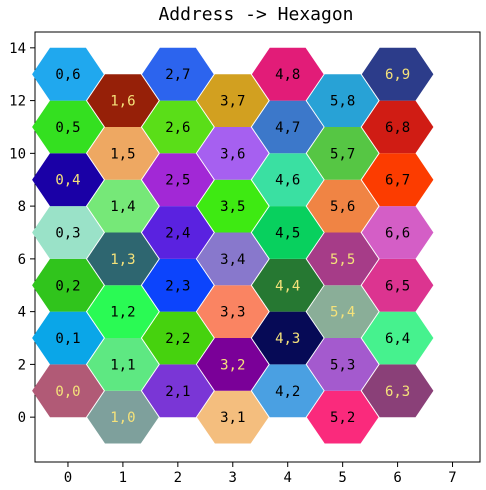  I want to click on hexagon-label: 3,7, so click(232, 102).